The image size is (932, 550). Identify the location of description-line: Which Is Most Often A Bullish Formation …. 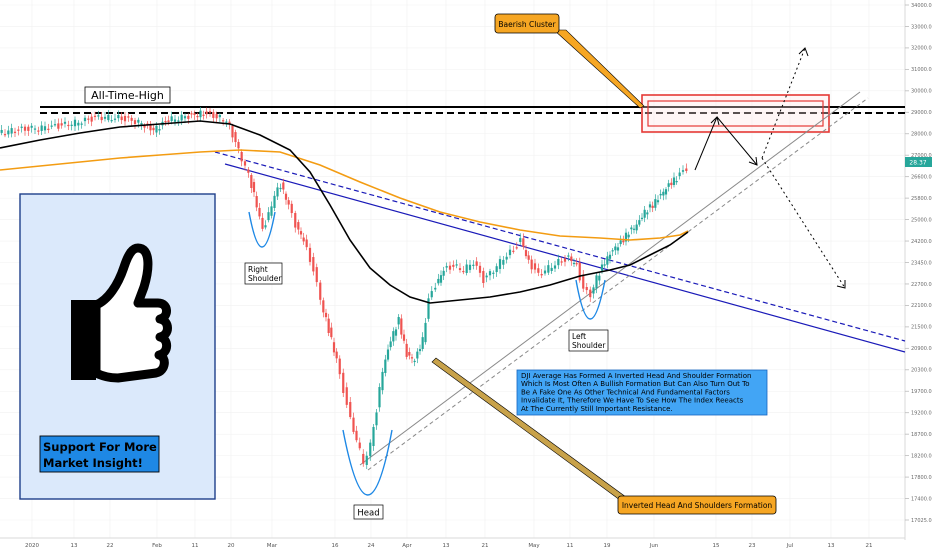
(635, 384).